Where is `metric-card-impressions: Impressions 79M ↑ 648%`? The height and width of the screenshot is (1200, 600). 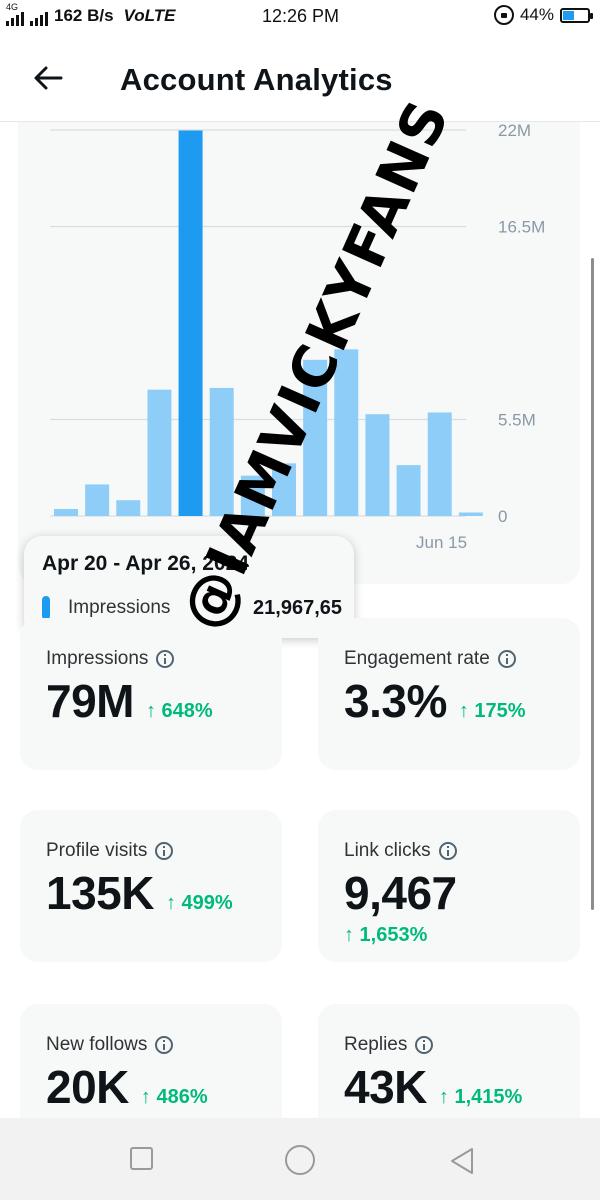 metric-card-impressions: Impressions 79M ↑ 648% is located at coordinates (151, 694).